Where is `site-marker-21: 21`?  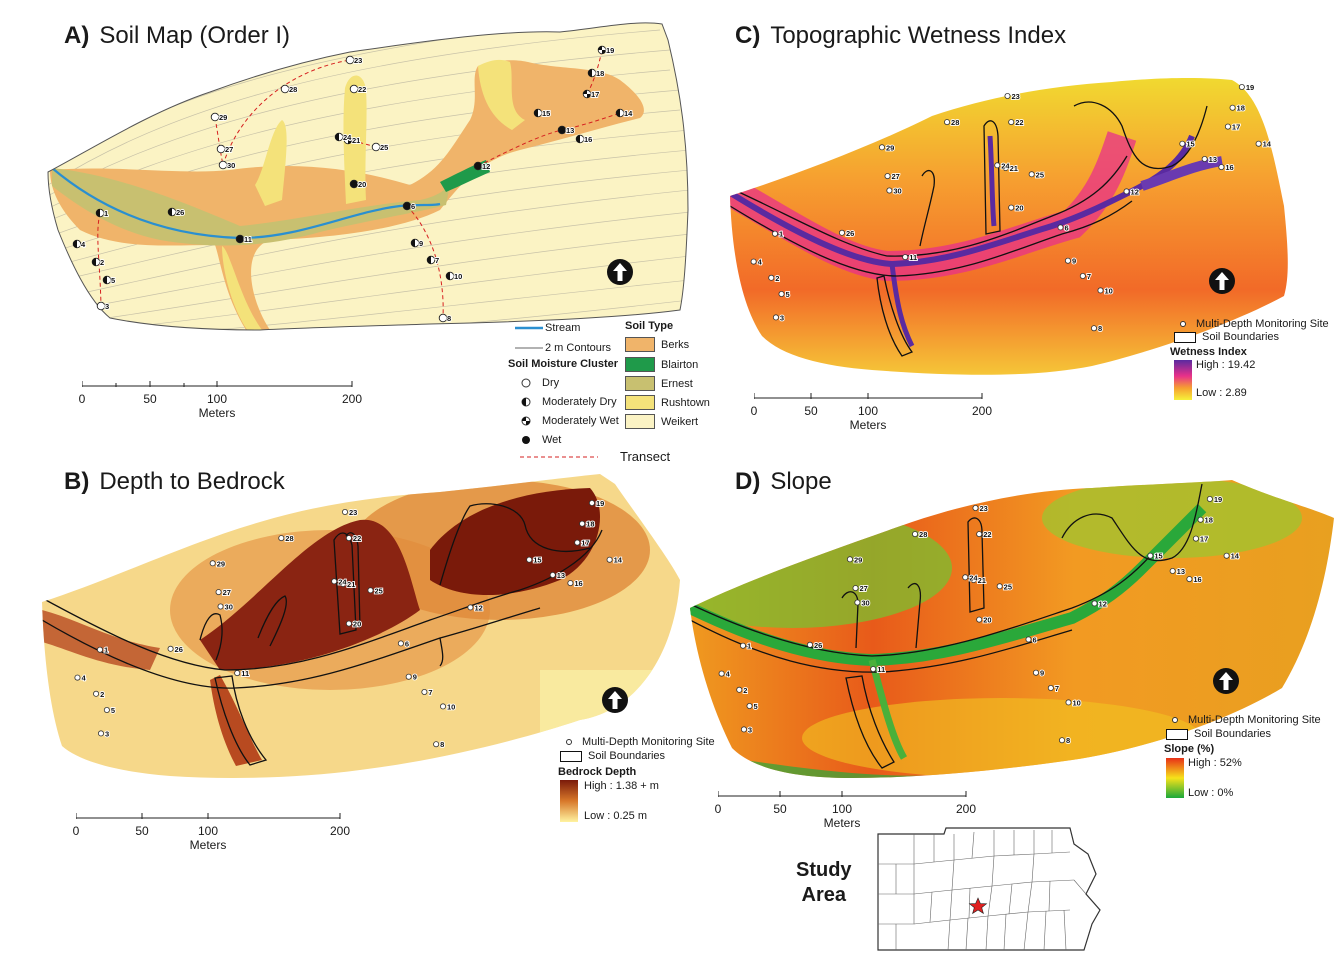
site-marker-21: 21 is located at coordinates (352, 140).